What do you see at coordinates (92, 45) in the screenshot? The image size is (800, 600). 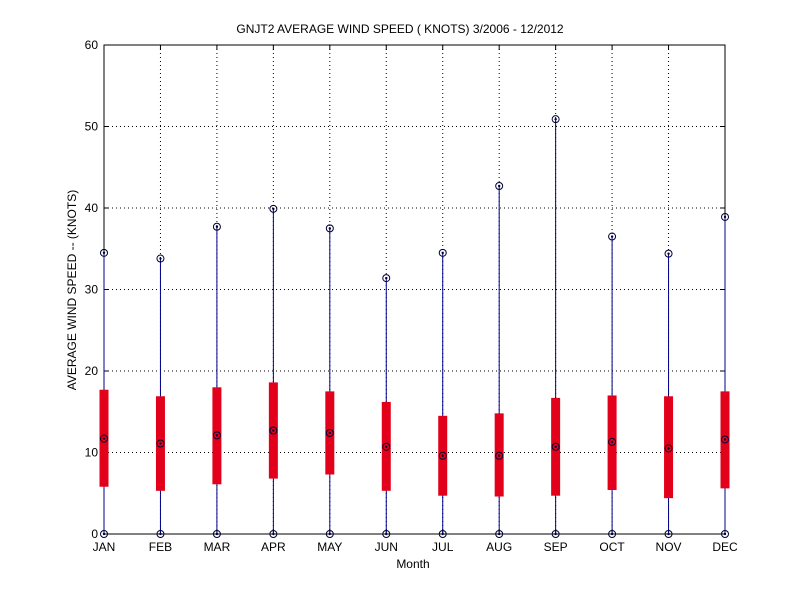 I see `y-tick-label: 60` at bounding box center [92, 45].